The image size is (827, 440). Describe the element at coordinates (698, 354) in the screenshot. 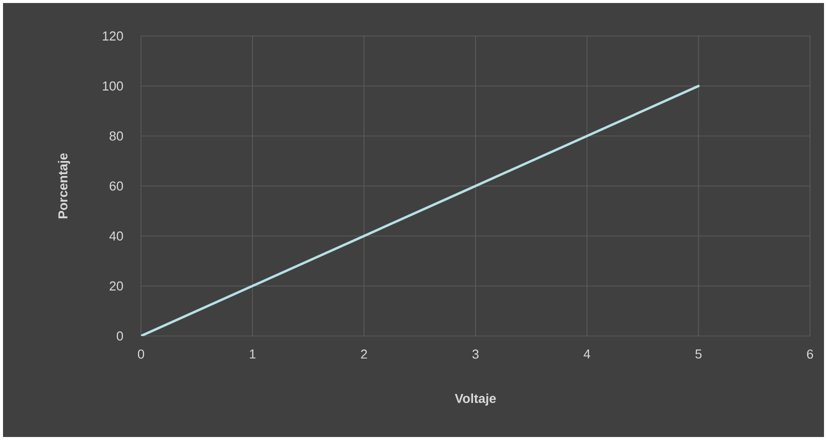

I see `x-tick-label: 5` at that location.